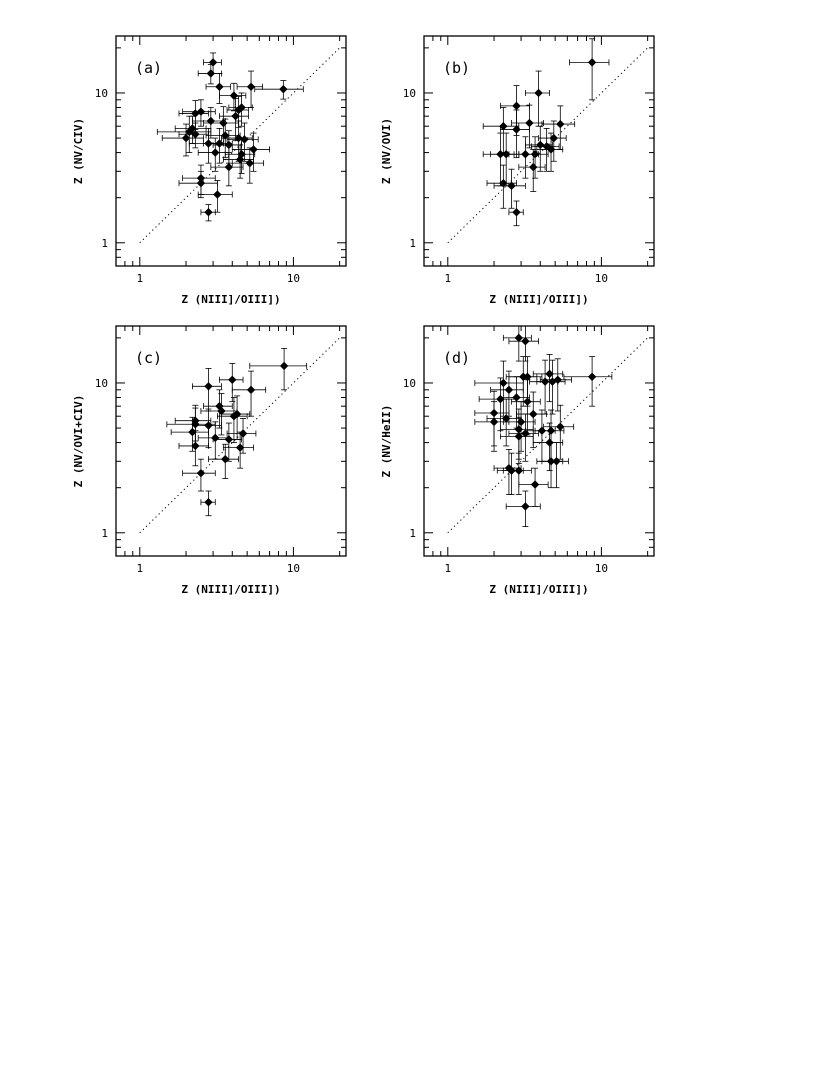  Describe the element at coordinates (409, 93) in the screenshot. I see `y-tick-label: 10` at that location.